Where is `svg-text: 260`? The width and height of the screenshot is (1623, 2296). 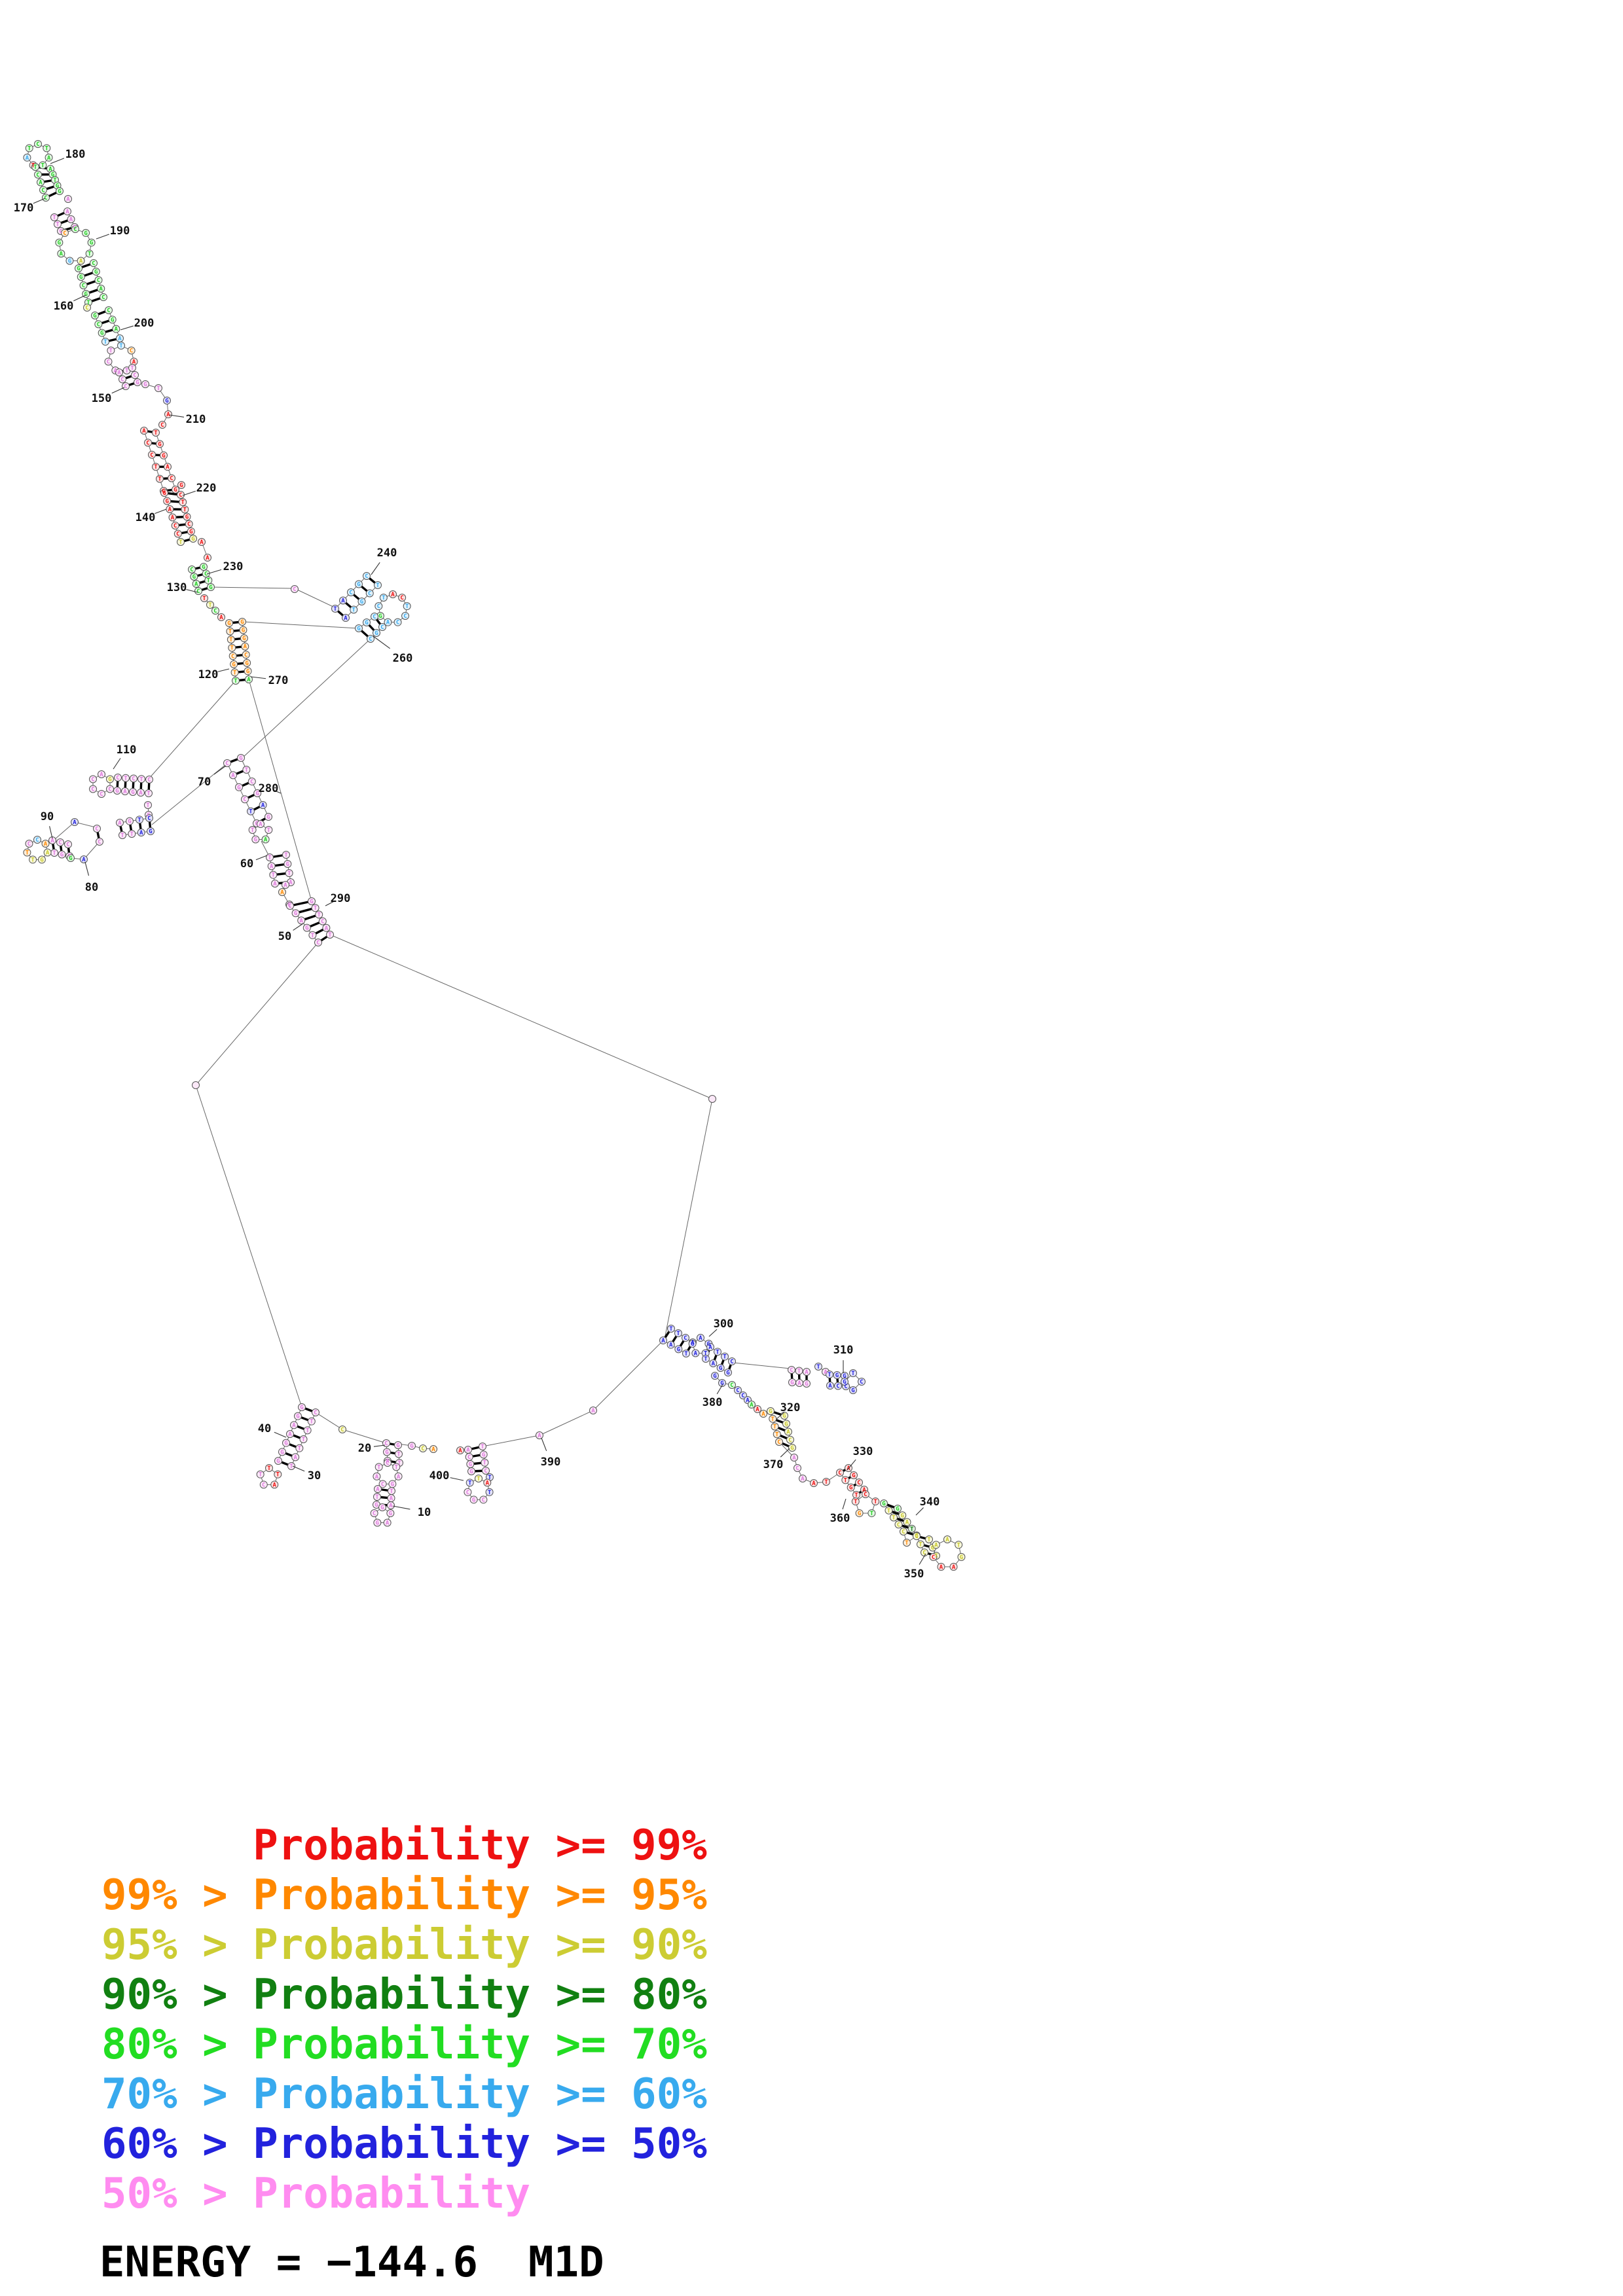 svg-text: 260 is located at coordinates (403, 658).